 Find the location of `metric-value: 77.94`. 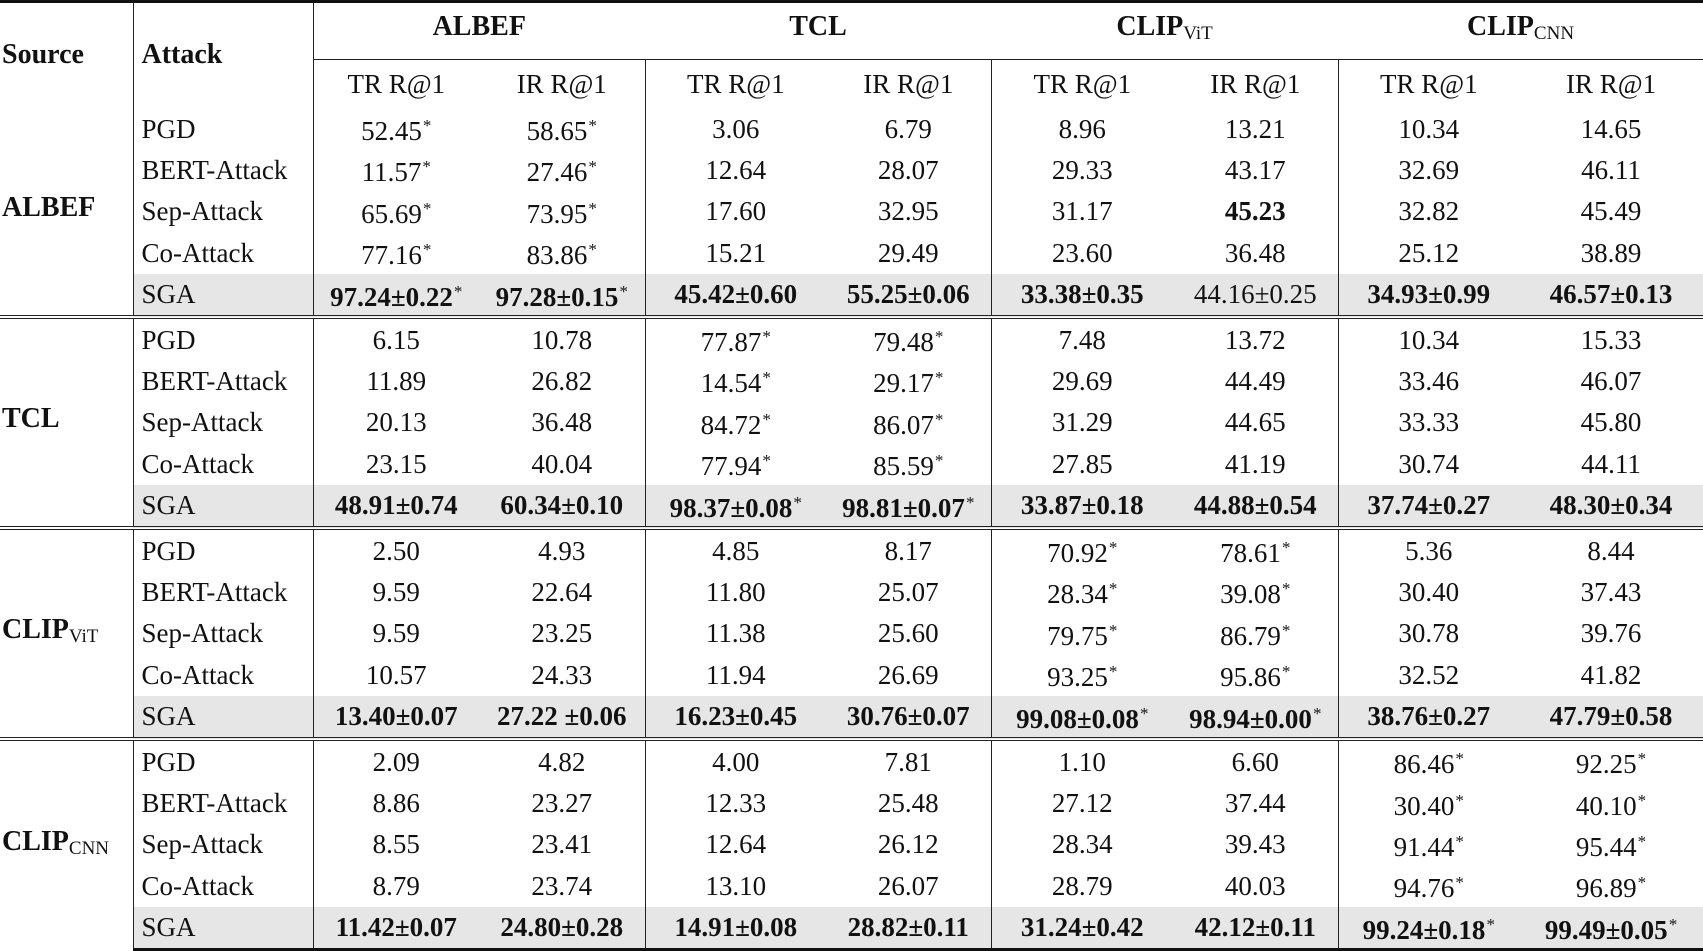

metric-value: 77.94 is located at coordinates (731, 466).